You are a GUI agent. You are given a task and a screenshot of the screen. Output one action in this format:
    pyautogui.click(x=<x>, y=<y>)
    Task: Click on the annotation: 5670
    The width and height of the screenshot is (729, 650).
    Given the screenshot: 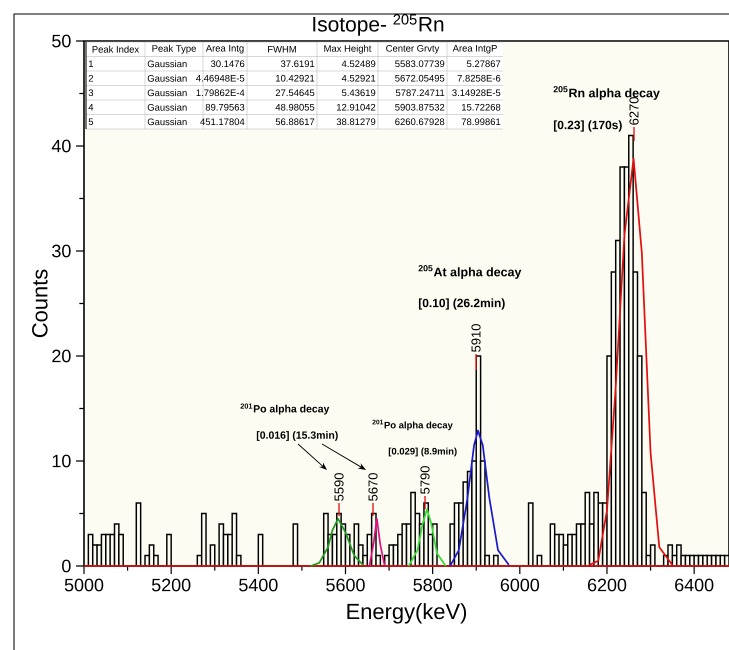 What is the action you would take?
    pyautogui.click(x=373, y=487)
    